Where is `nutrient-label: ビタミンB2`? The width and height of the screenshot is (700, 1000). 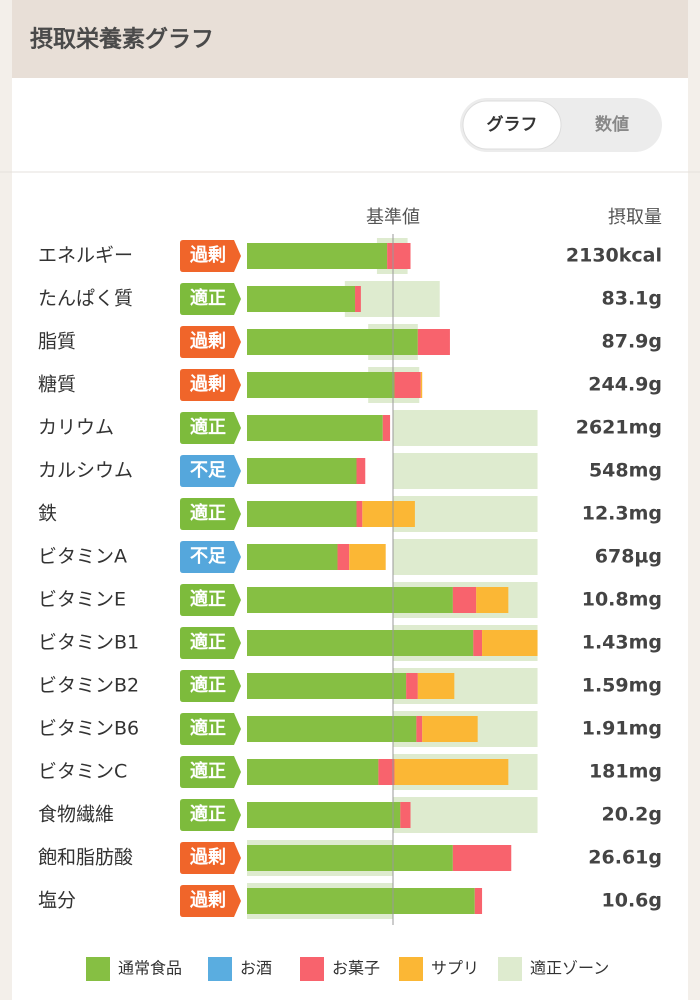 nutrient-label: ビタミンB2 is located at coordinates (88, 686).